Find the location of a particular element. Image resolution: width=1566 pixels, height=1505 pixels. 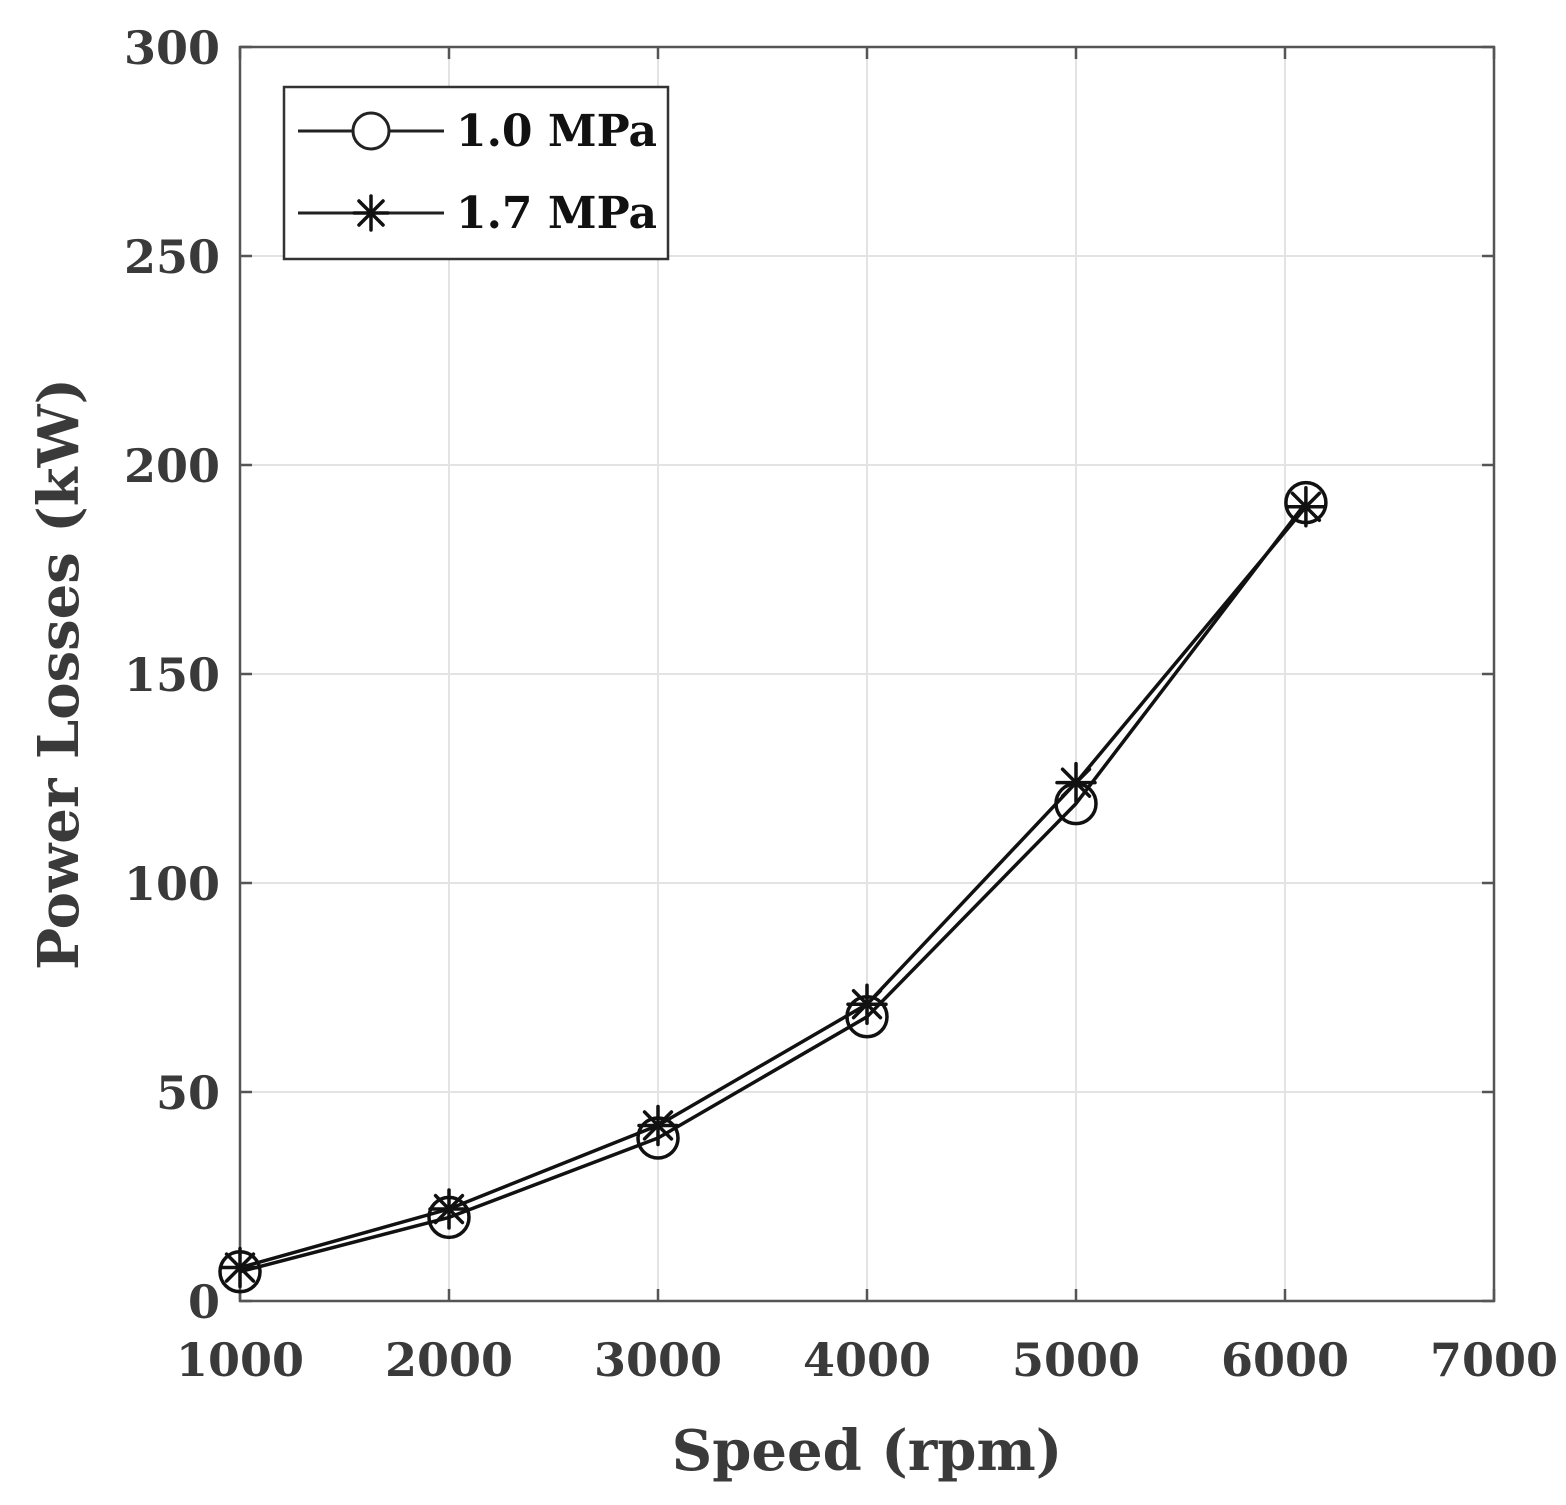

x-tick-label: 6000 is located at coordinates (1285, 1360).